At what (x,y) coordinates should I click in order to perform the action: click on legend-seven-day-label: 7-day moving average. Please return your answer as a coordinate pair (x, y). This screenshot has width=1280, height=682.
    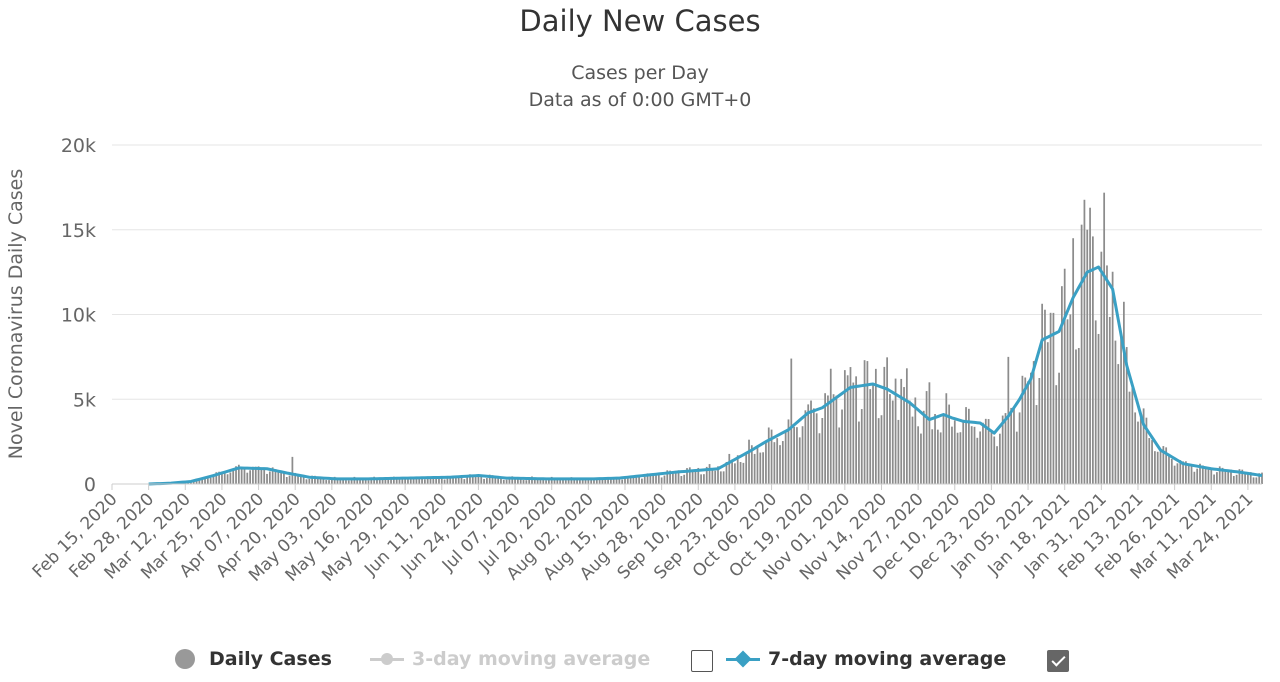
    Looking at the image, I should click on (887, 659).